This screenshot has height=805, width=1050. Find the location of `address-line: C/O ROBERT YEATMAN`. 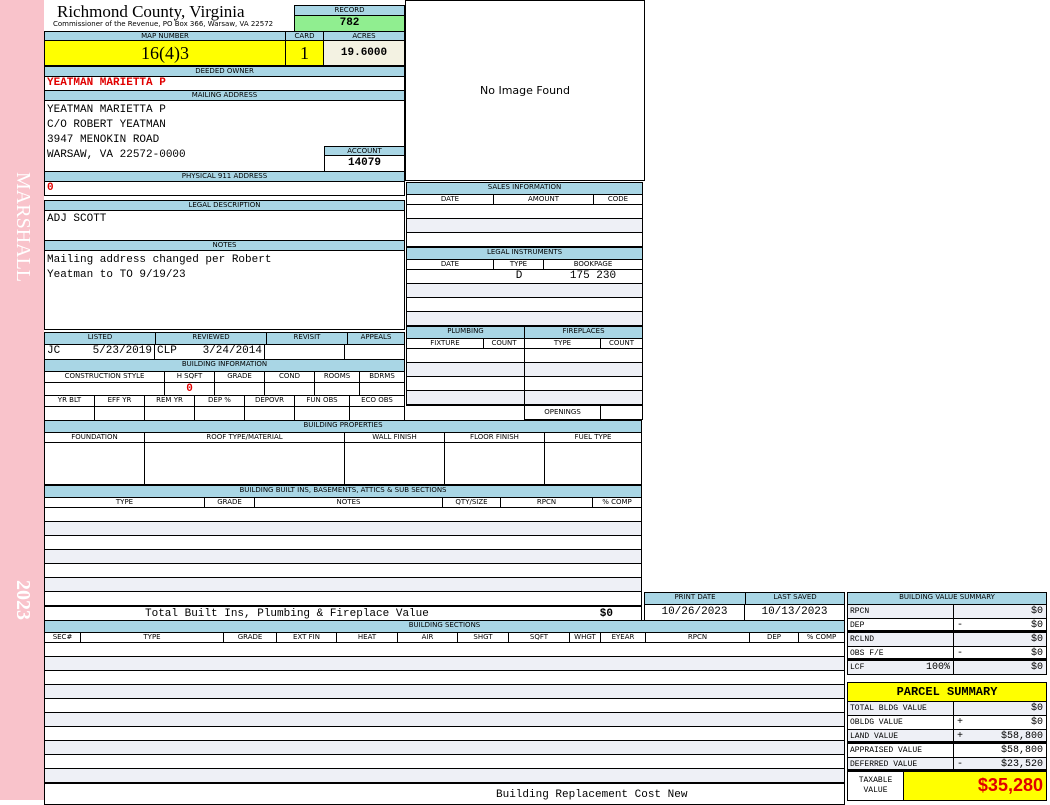

address-line: C/O ROBERT YEATMAN is located at coordinates (106, 125).